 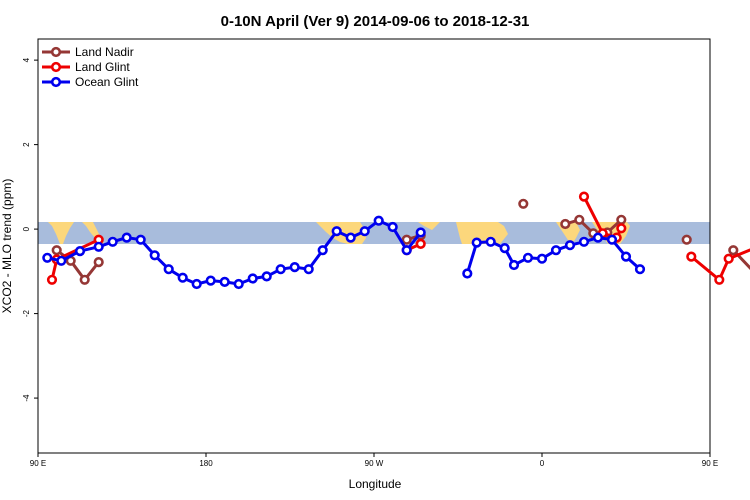 What do you see at coordinates (104, 52) in the screenshot?
I see `legend-label: Land Nadir` at bounding box center [104, 52].